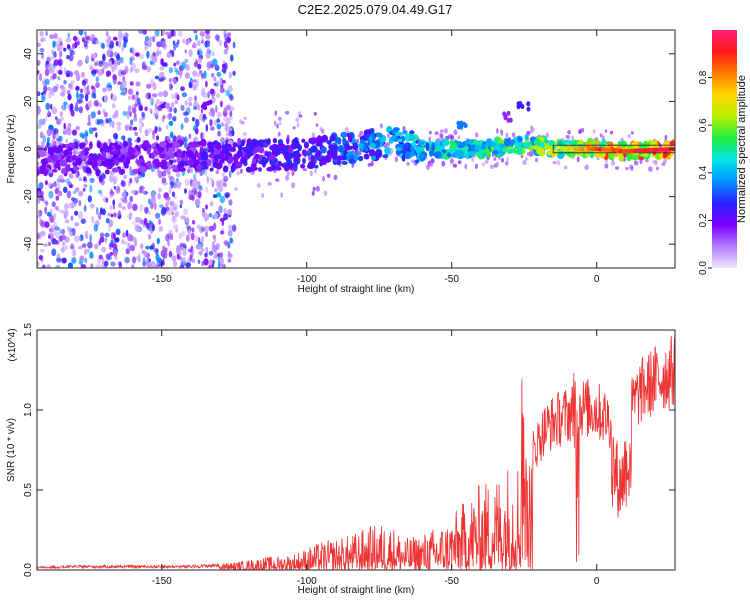 The image size is (750, 600). I want to click on spectrogram-x-label: Height of straight line (km), so click(356, 289).